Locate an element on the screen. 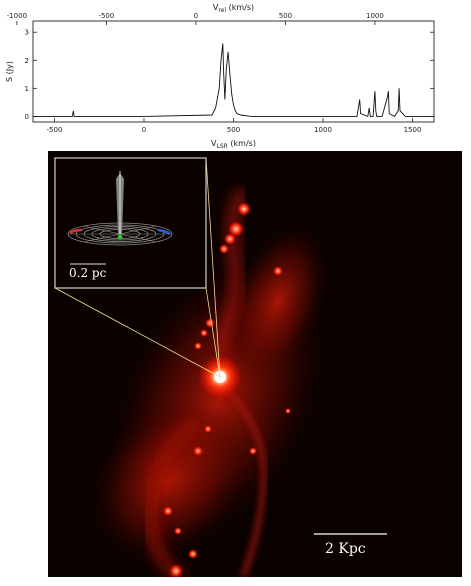 The width and height of the screenshot is (471, 586). maser-disk-model is located at coordinates (120, 208).